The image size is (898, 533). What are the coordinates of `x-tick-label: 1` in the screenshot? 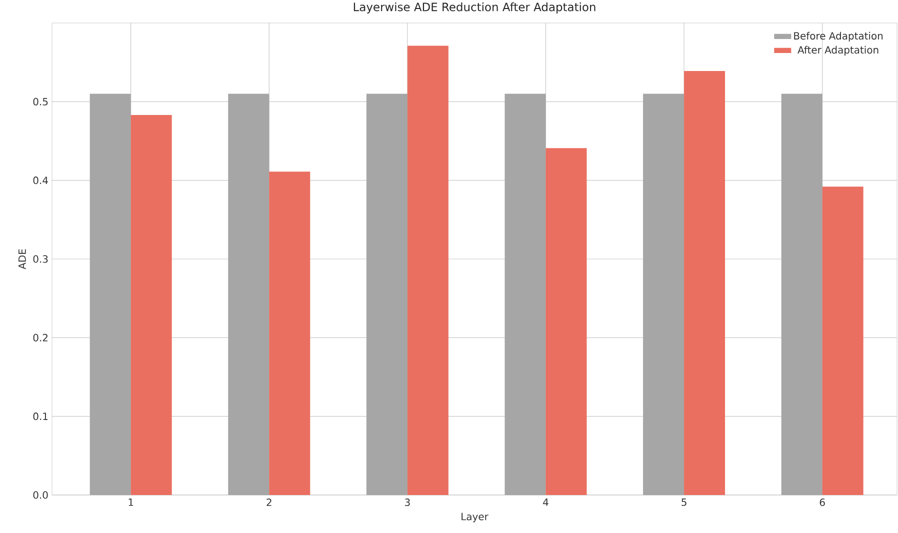 It's located at (131, 502).